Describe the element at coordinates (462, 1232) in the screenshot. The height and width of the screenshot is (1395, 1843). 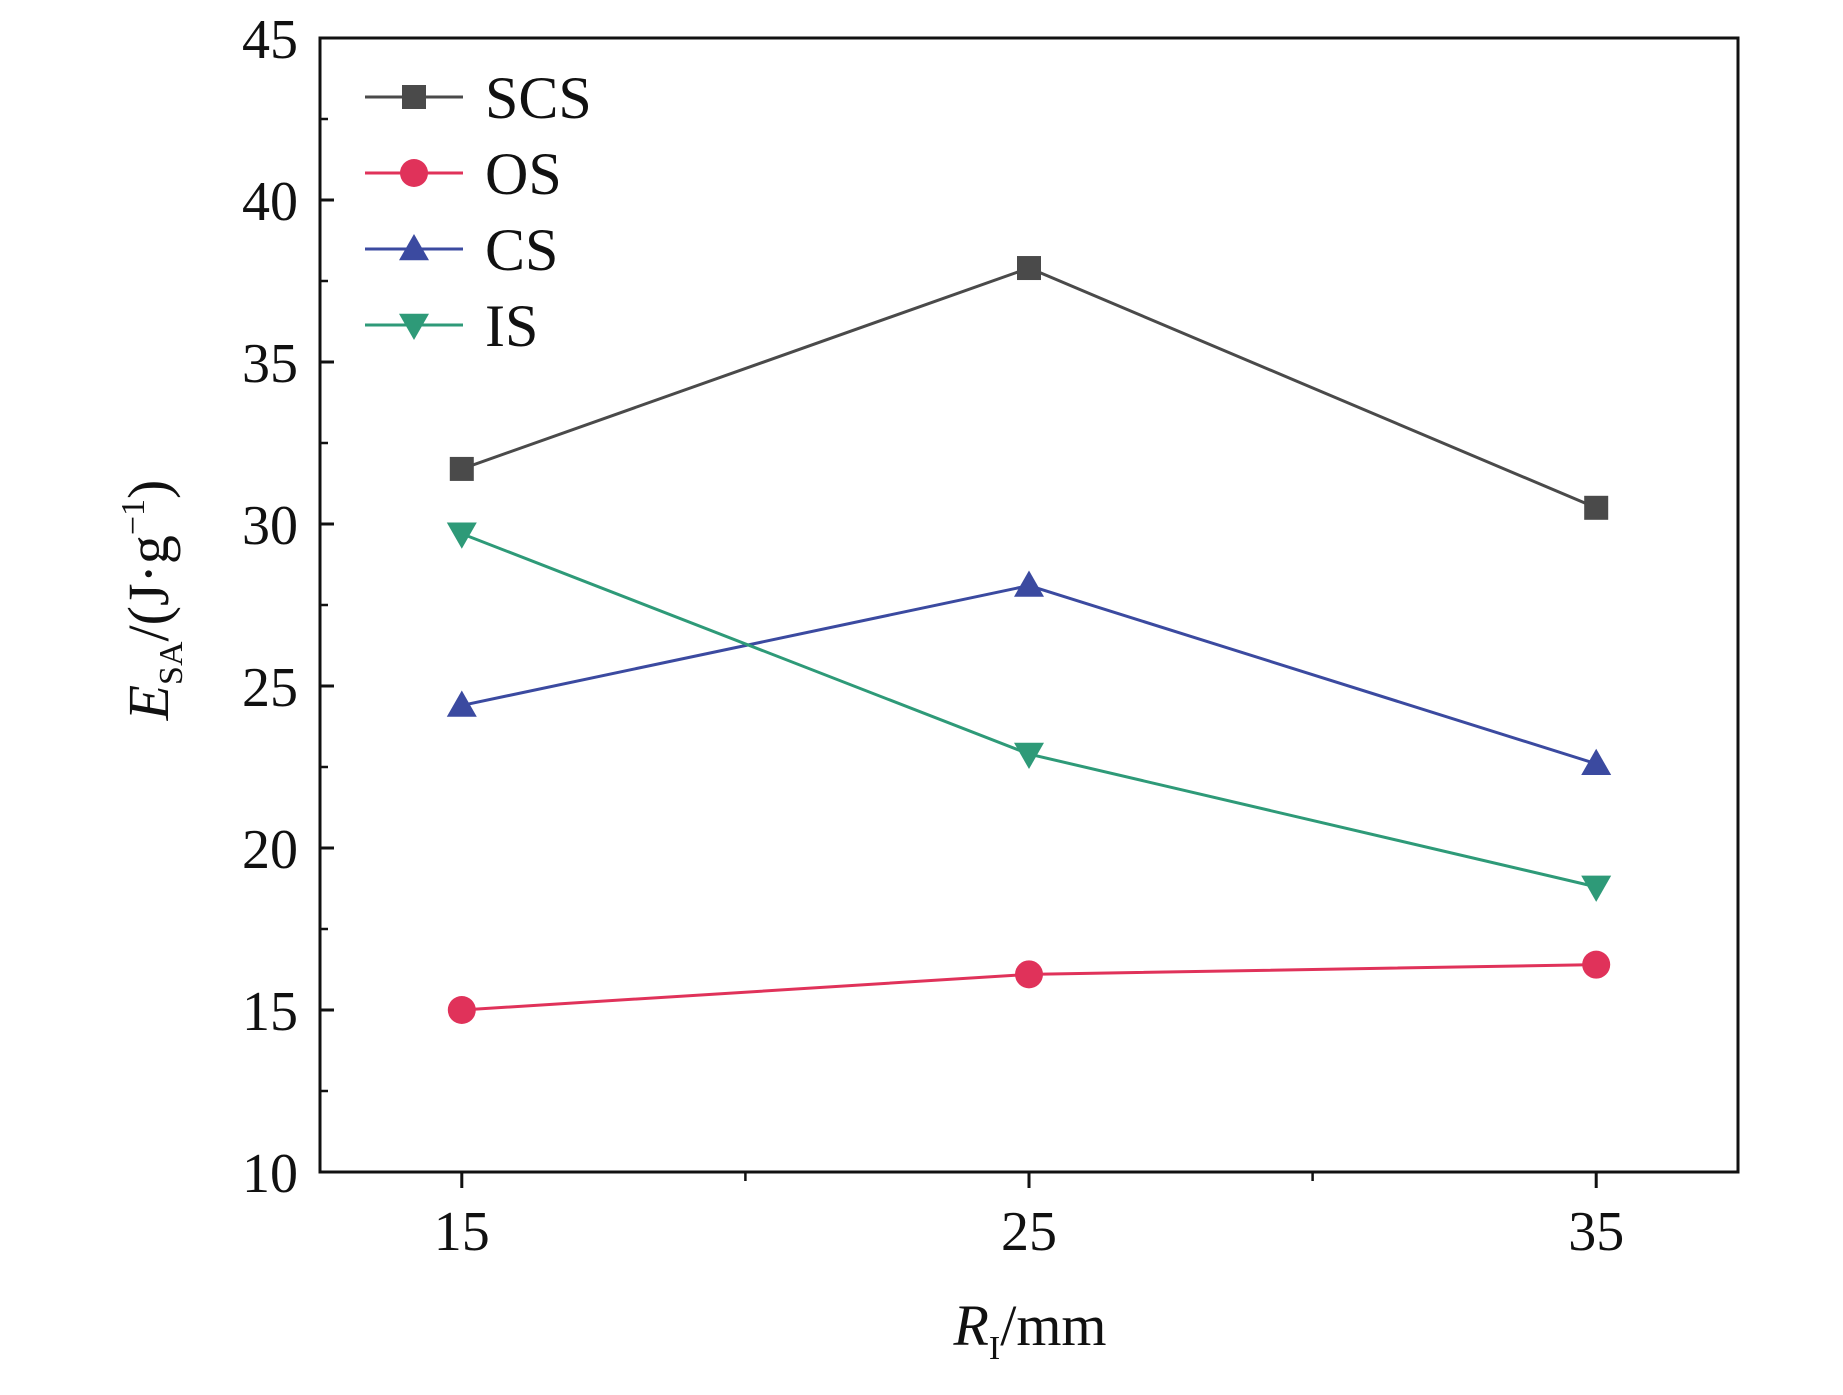
I see `x-tick-label: 15` at that location.